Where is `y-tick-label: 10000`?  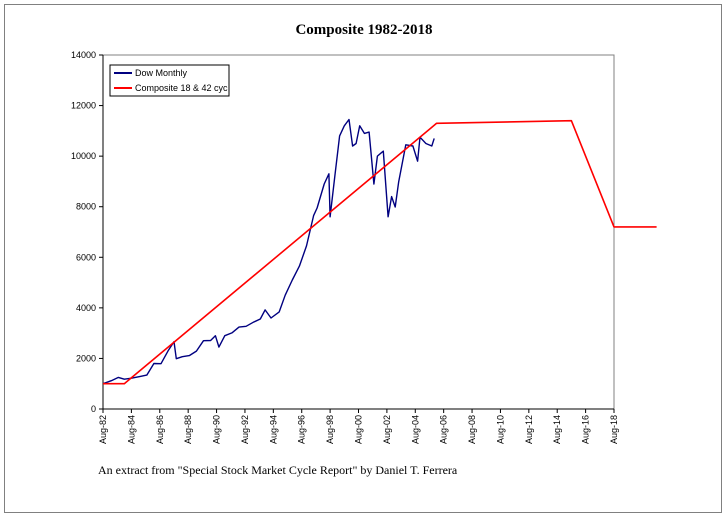 y-tick-label: 10000 is located at coordinates (83, 156).